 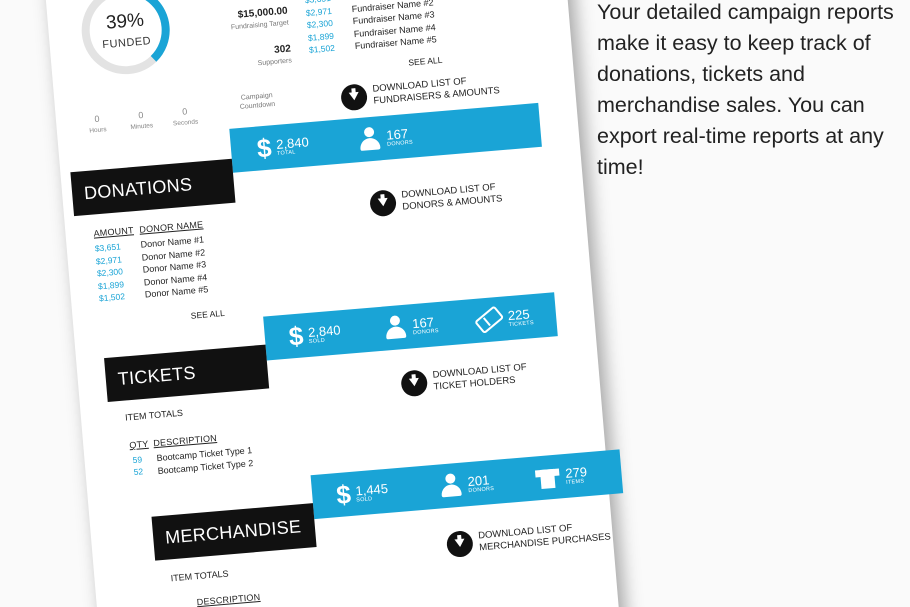 What do you see at coordinates (185, 123) in the screenshot?
I see `countdown-seconds-label: Seconds` at bounding box center [185, 123].